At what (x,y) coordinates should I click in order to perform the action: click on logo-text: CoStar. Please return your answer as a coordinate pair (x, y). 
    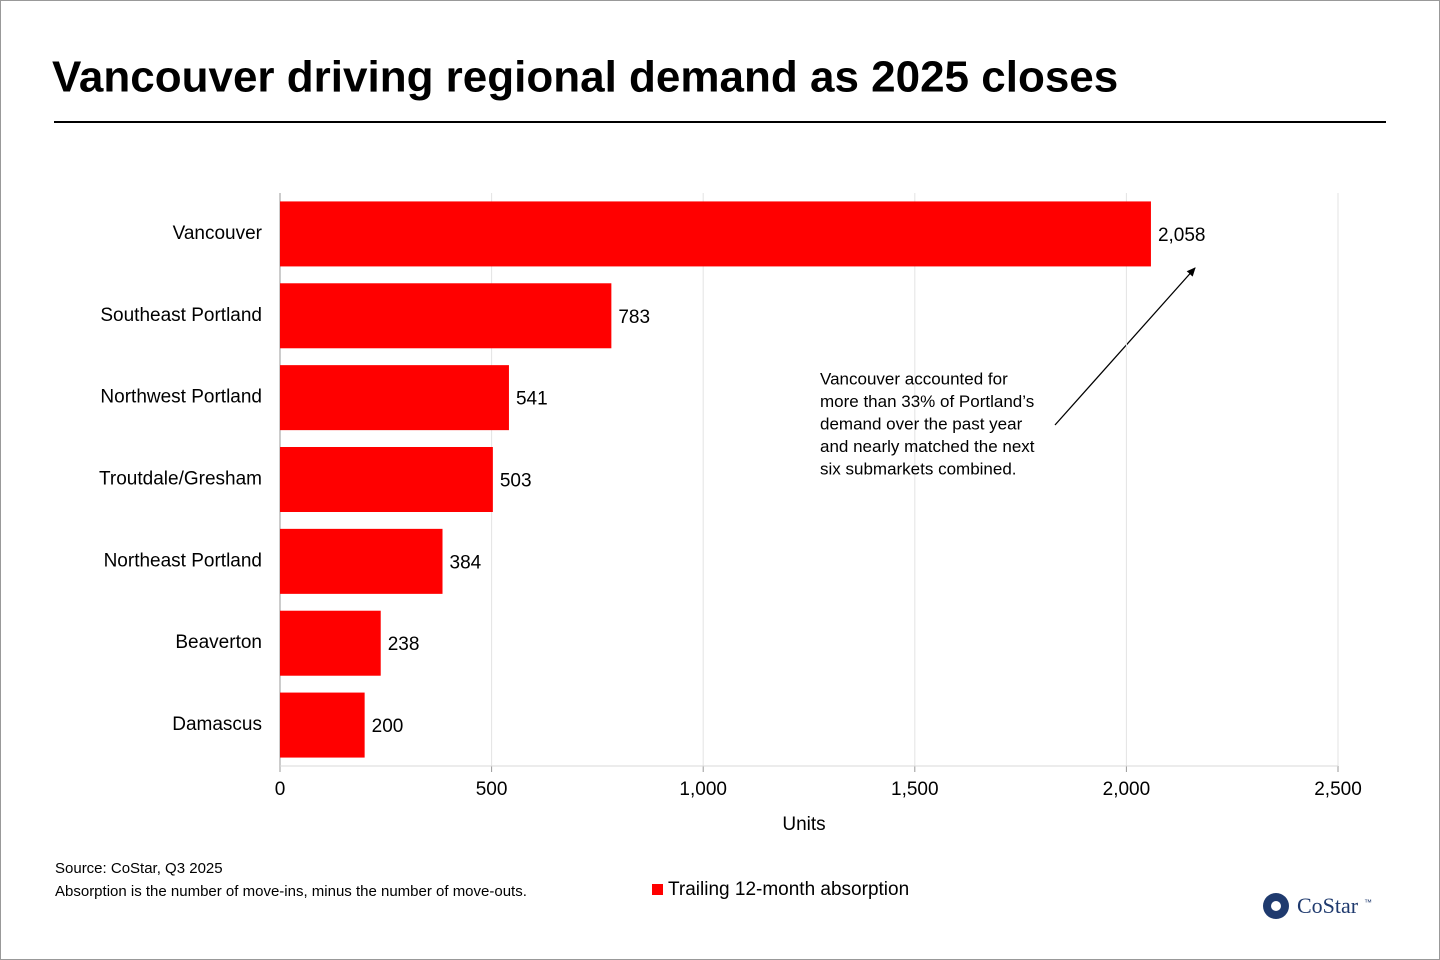
    Looking at the image, I should click on (1328, 905).